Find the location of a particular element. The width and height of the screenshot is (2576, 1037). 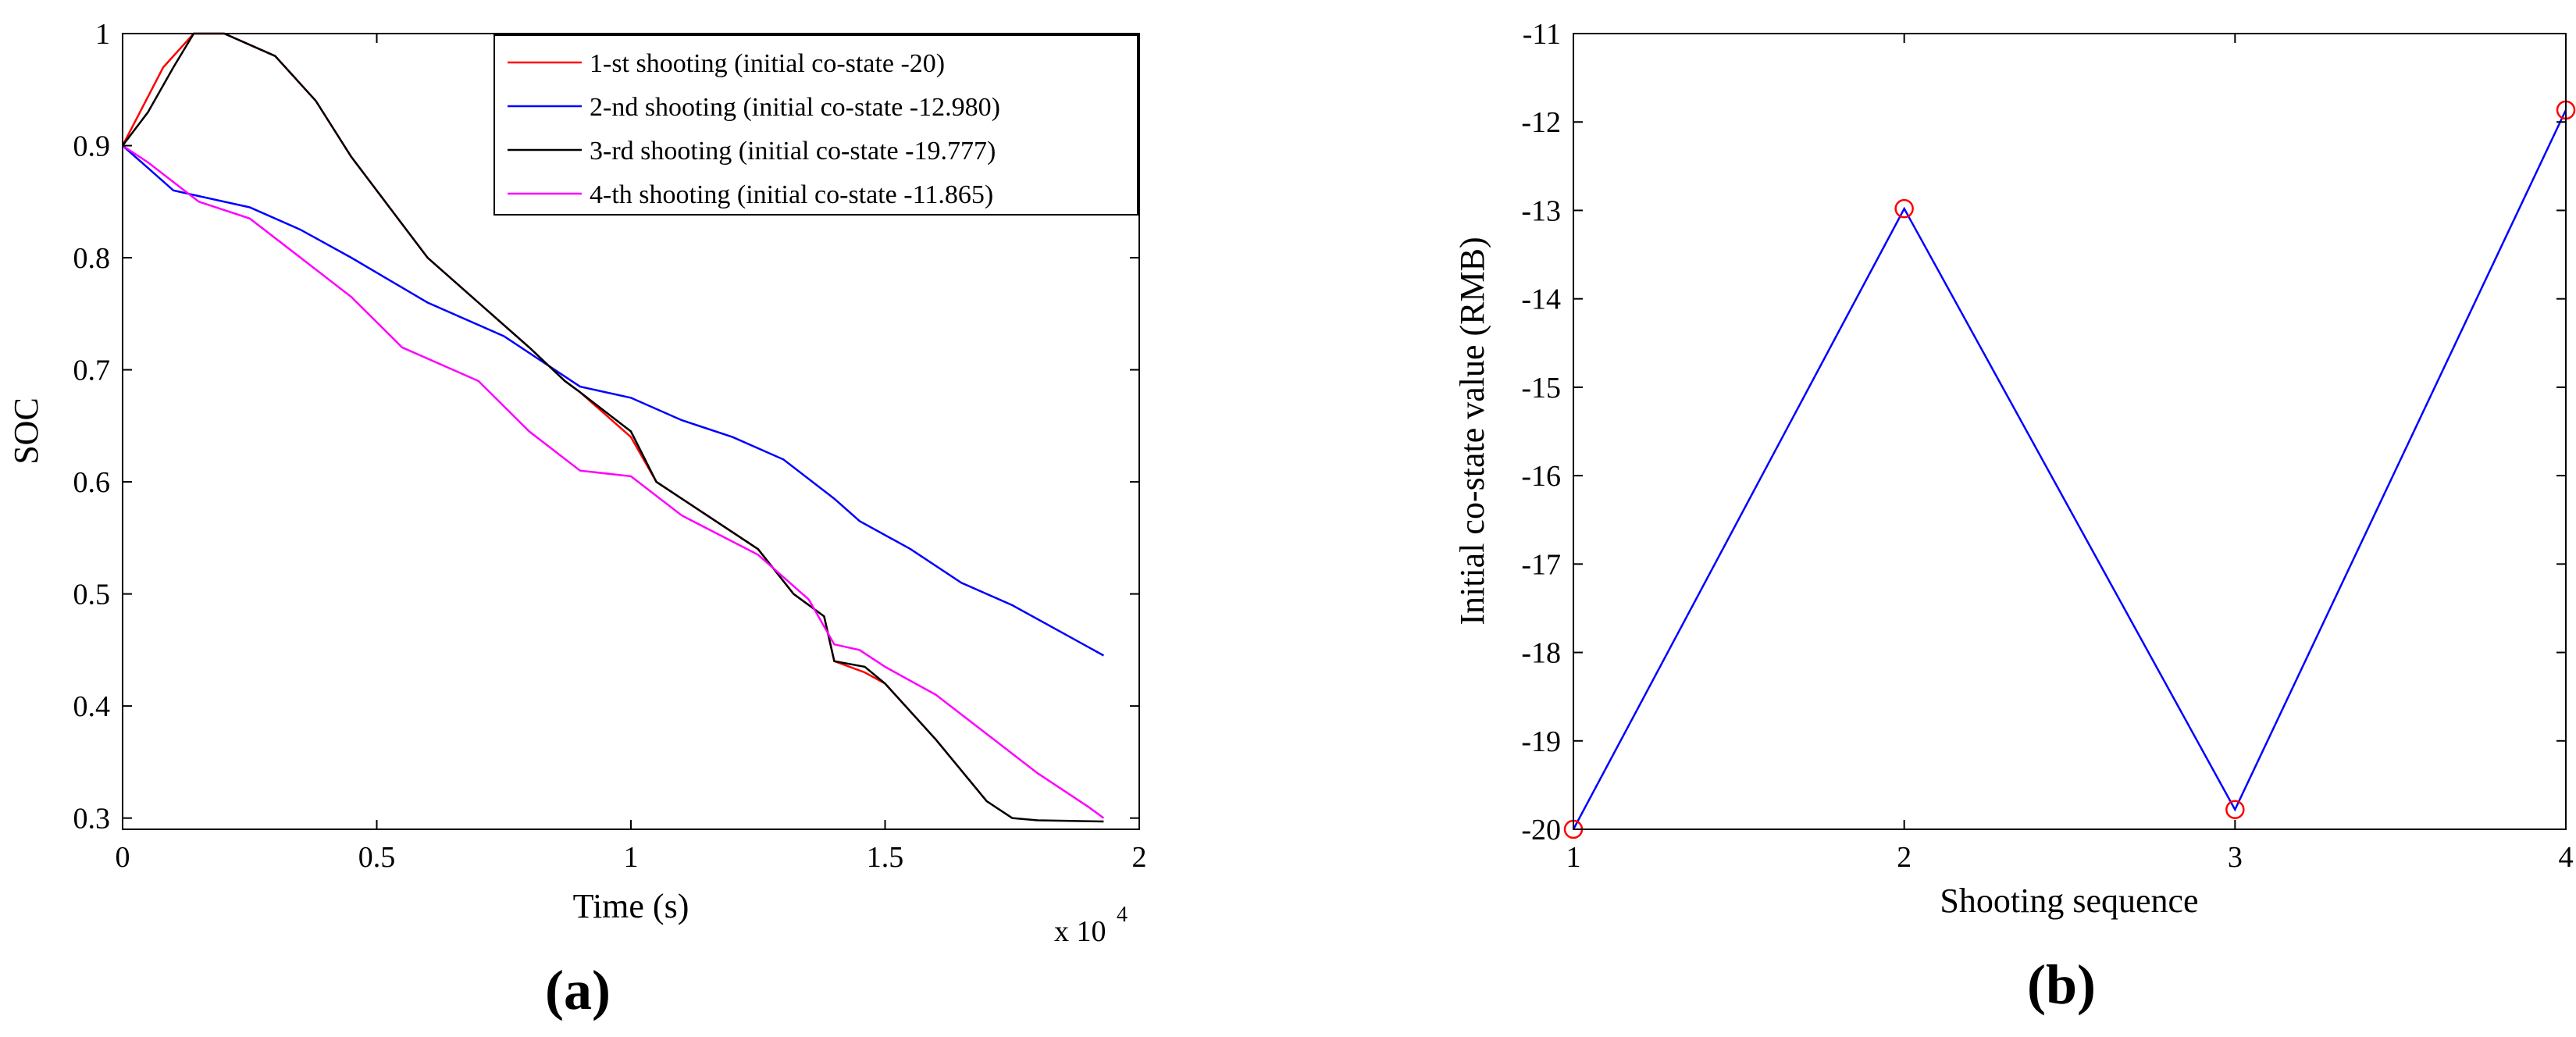

y-tick-label-b: -11 is located at coordinates (1542, 34).